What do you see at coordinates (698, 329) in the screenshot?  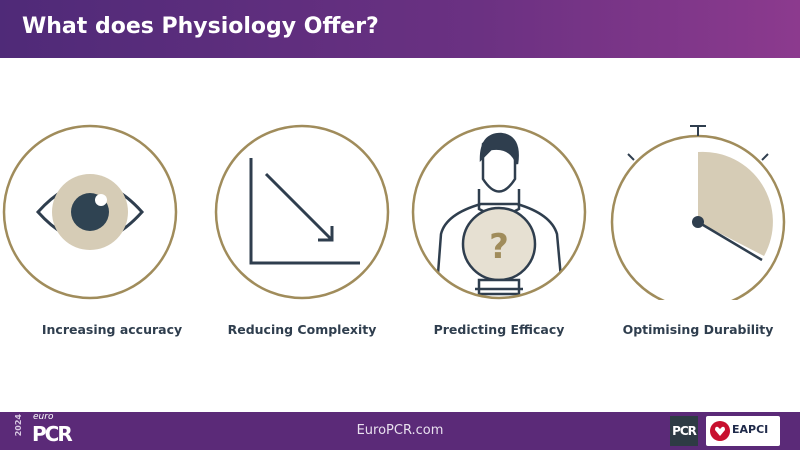 I see `label-optimising-durability: Optimising Durability` at bounding box center [698, 329].